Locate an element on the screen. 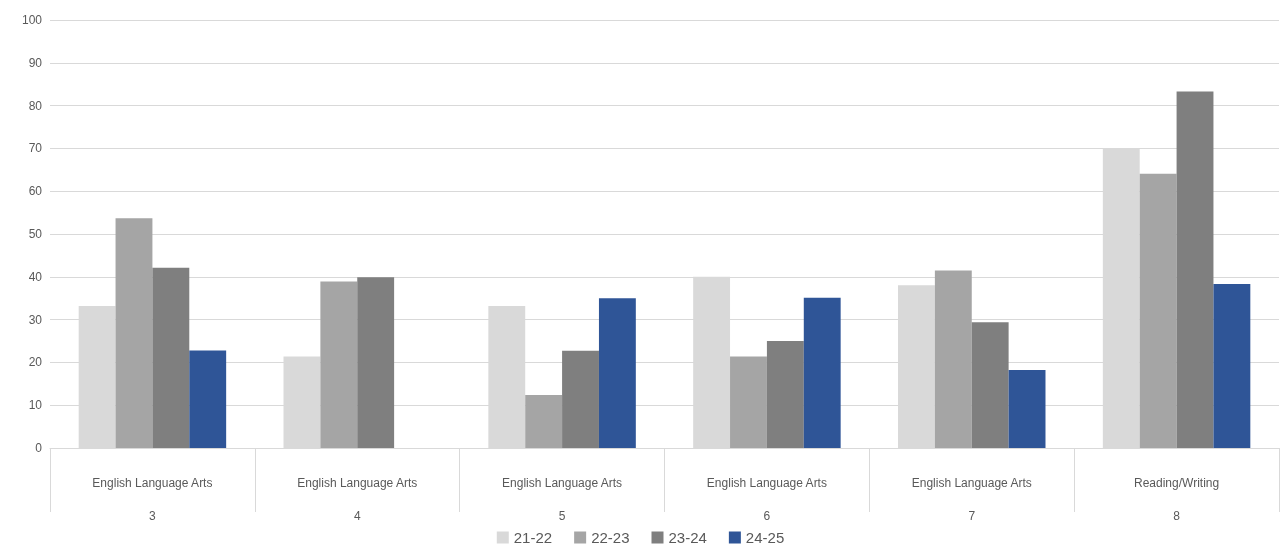  category-label: English Language Arts 7 is located at coordinates (971, 499).